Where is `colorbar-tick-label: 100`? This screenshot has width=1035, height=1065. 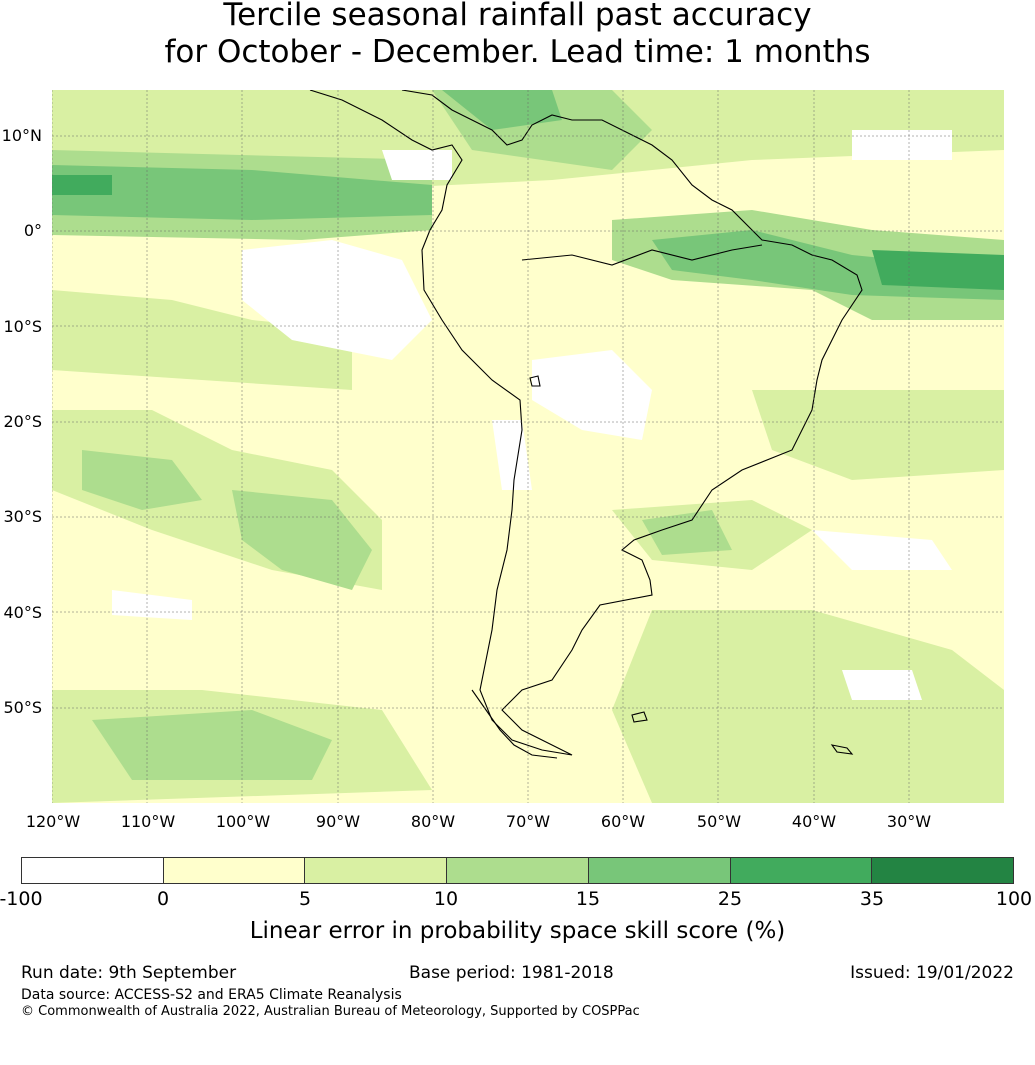 colorbar-tick-label: 100 is located at coordinates (1014, 899).